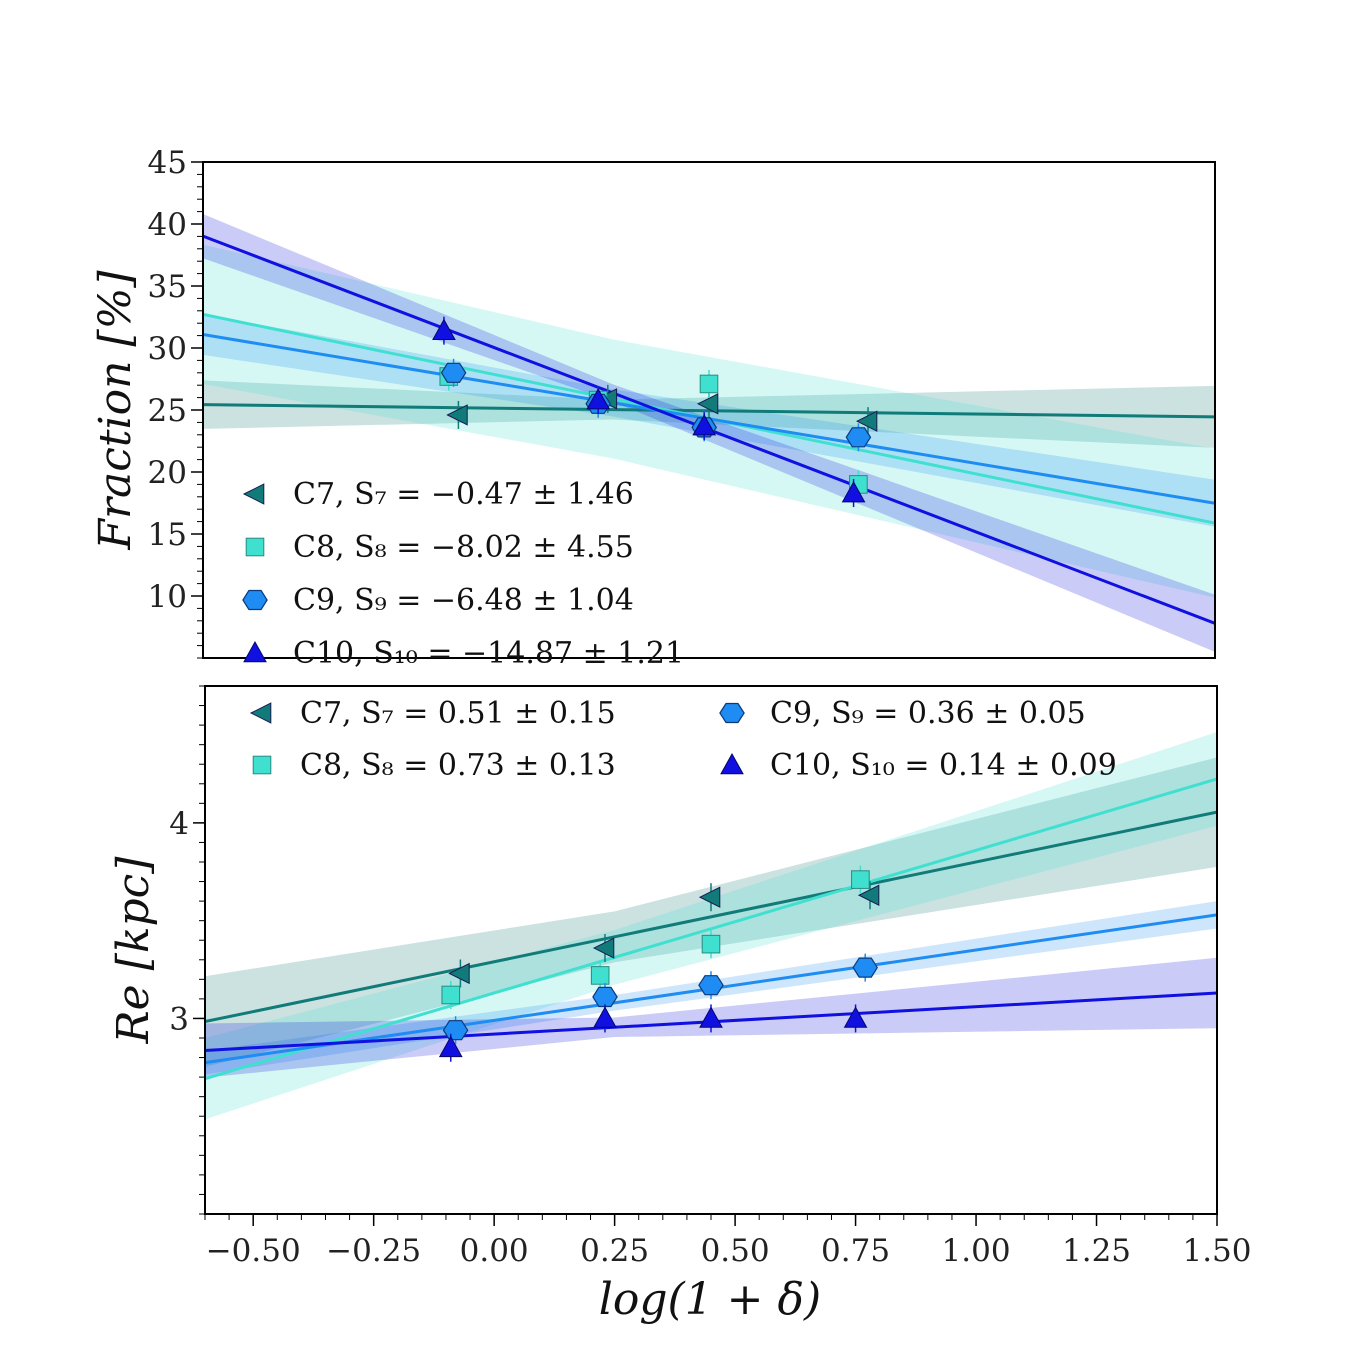  Describe the element at coordinates (458, 765) in the screenshot. I see `c8-legend-label: C8, S₈ = 0.73 ± 0.13` at that location.